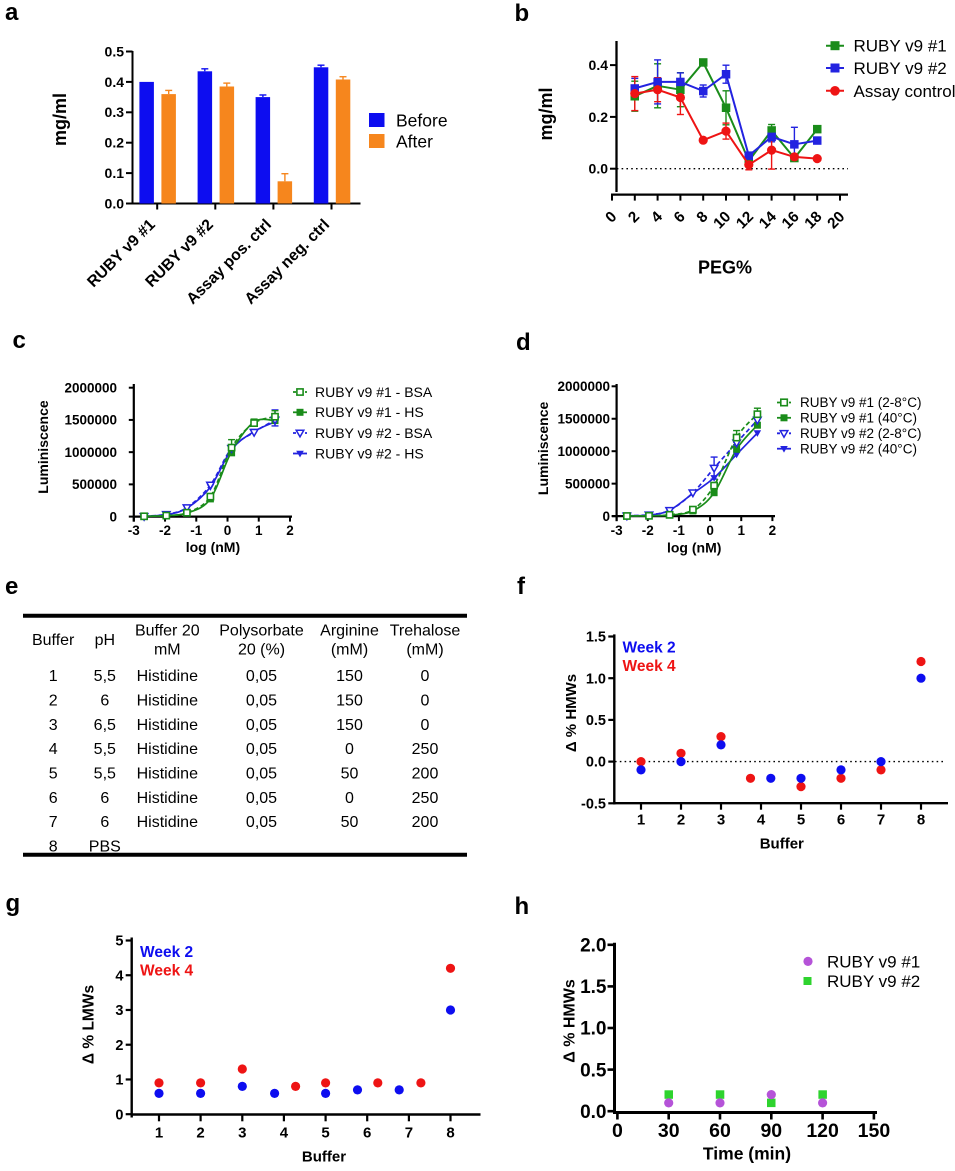 The height and width of the screenshot is (1171, 955). What do you see at coordinates (650, 666) in the screenshot?
I see `svg-text: Week 4` at bounding box center [650, 666].